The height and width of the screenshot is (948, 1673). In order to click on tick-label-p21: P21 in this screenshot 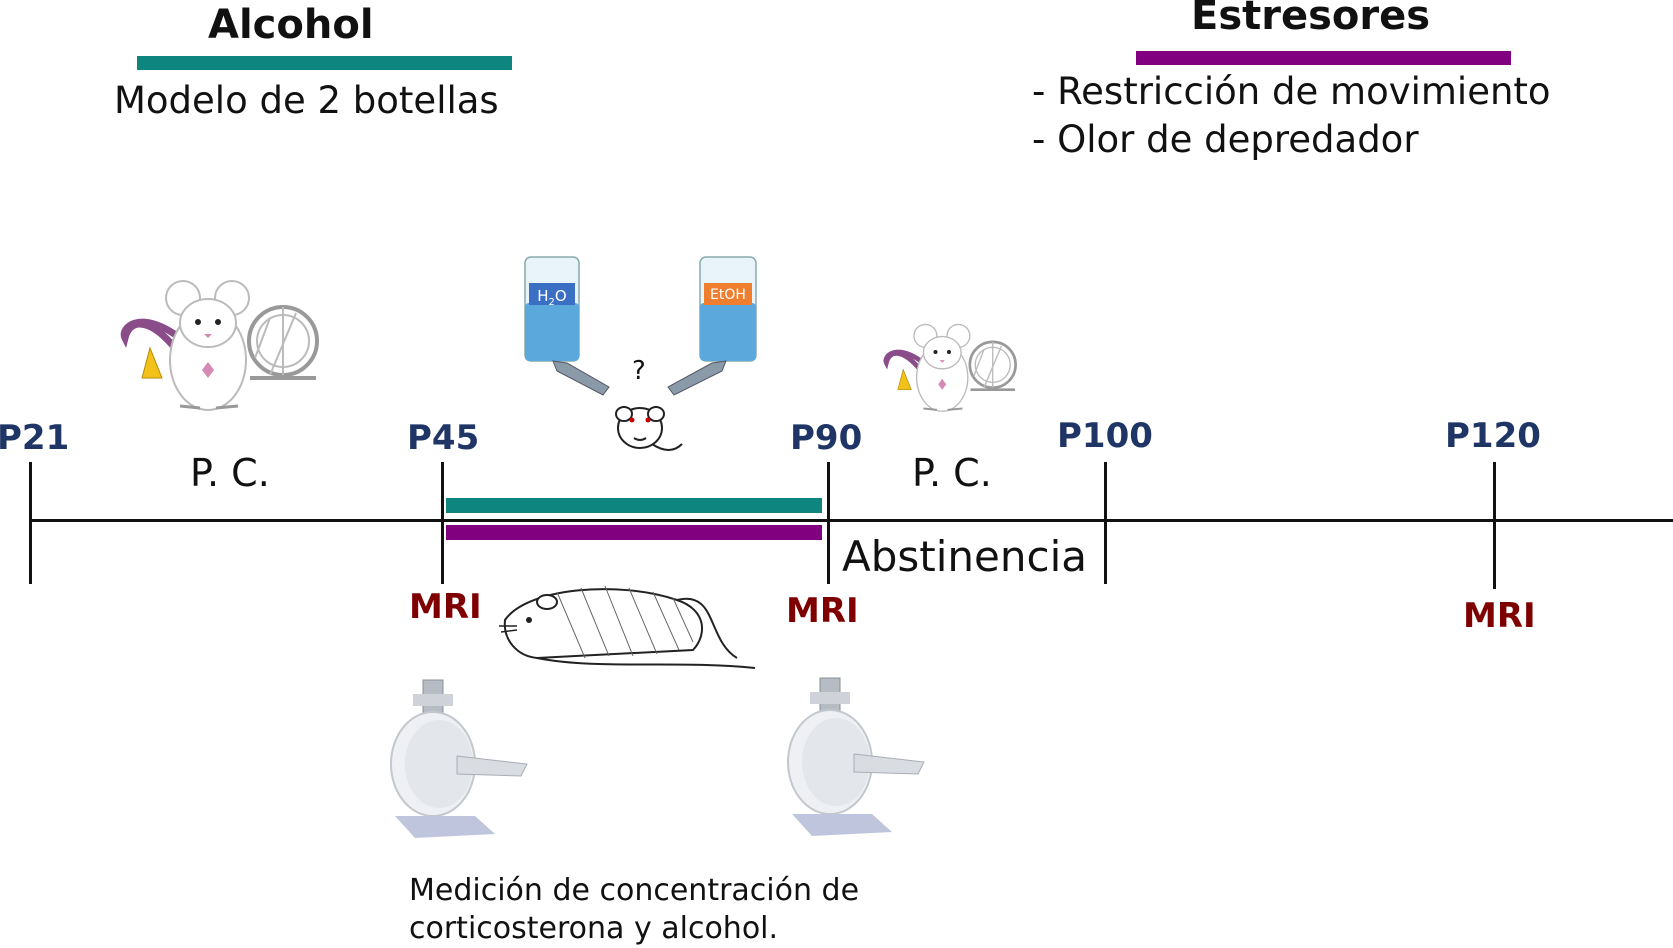, I will do `click(35, 438)`.